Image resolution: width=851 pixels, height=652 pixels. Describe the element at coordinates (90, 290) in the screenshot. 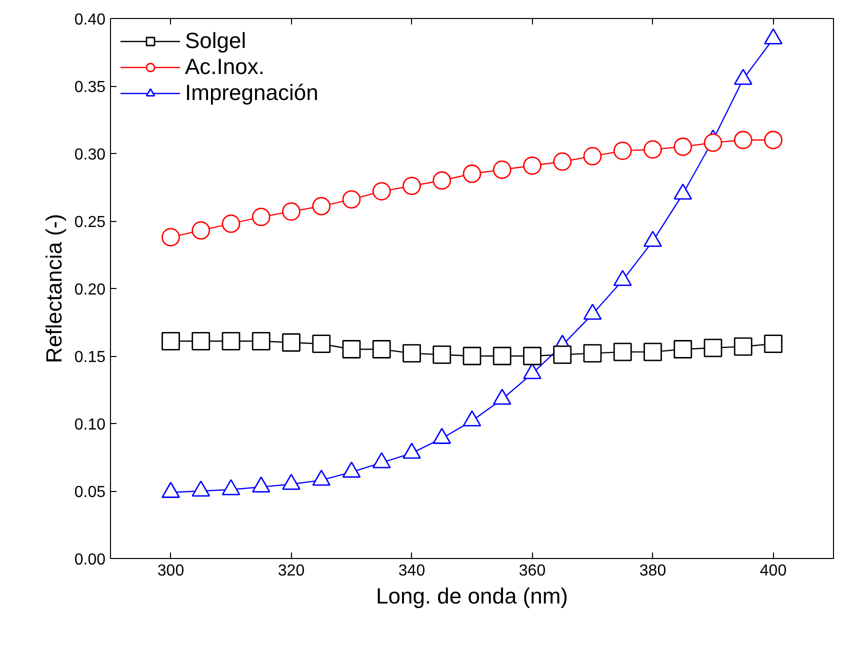

I see `y-tick-label: 0.20` at that location.